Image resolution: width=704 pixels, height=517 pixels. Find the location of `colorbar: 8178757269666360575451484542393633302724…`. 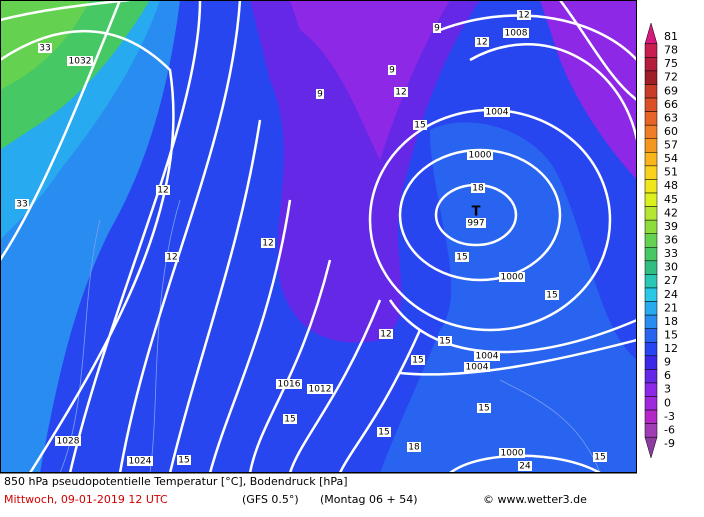

colorbar: 8178757269666360575451484542393633302724… is located at coordinates (661, 240).